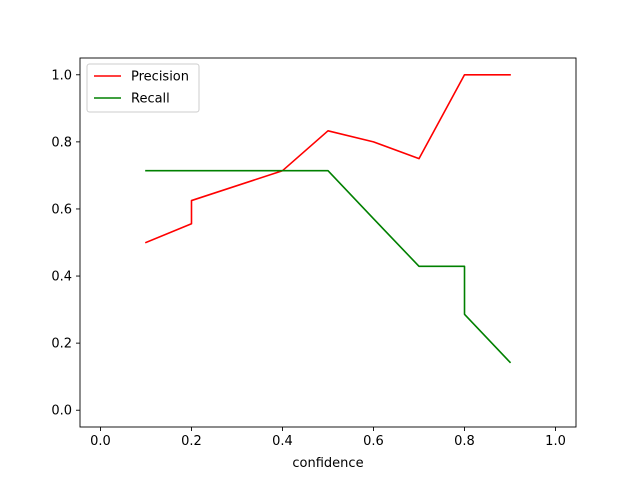 The image size is (640, 480). Describe the element at coordinates (61, 411) in the screenshot. I see `y-tick-label: 0.0` at that location.